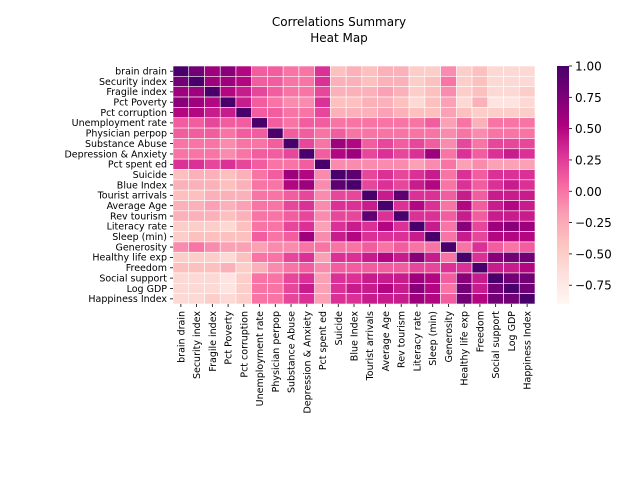  What do you see at coordinates (133, 113) in the screenshot?
I see `row-label: Pct corruption` at bounding box center [133, 113].